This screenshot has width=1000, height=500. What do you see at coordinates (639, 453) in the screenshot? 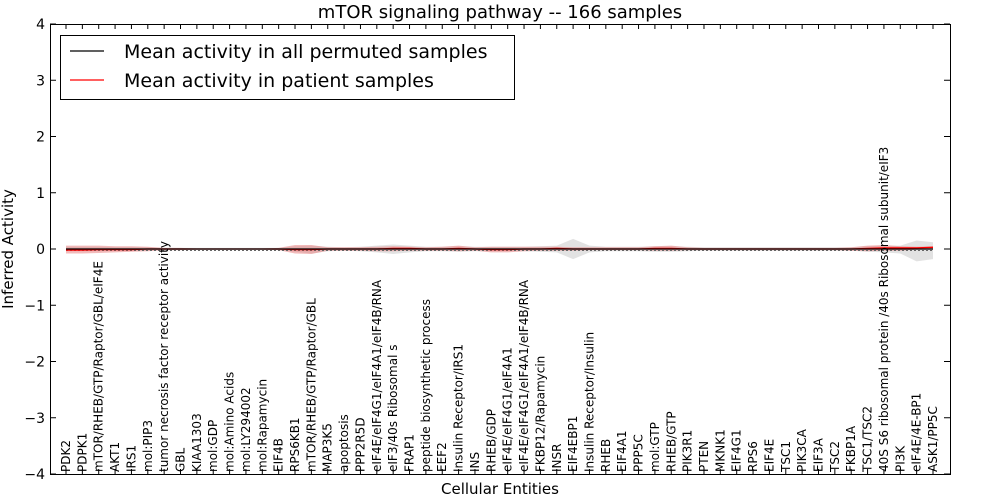
I see `entity-label: PPP5C` at bounding box center [639, 453].